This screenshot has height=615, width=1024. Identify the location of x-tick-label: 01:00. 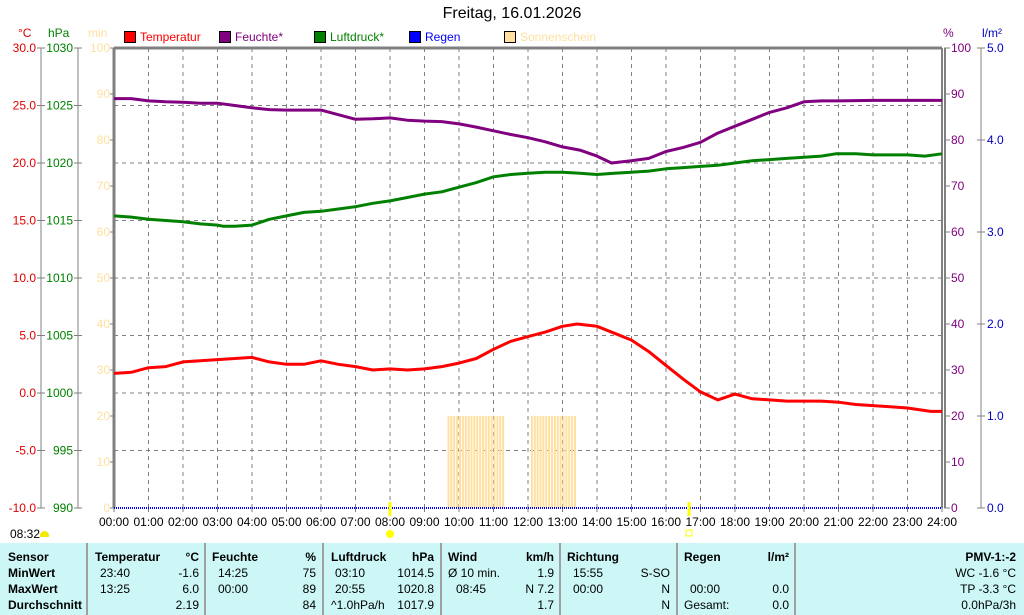
(148, 522).